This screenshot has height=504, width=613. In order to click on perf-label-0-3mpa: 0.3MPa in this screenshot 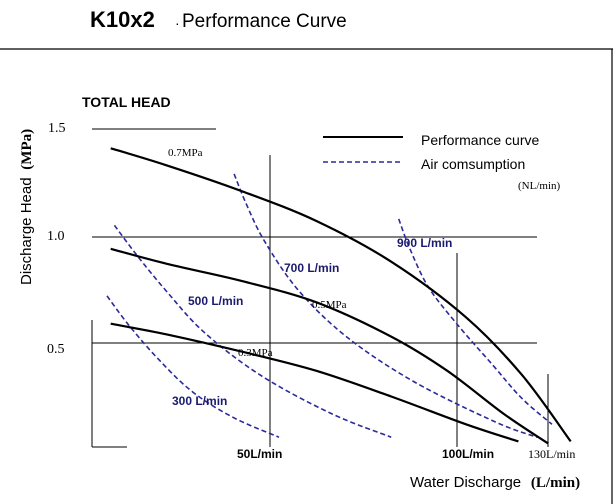, I will do `click(255, 353)`.